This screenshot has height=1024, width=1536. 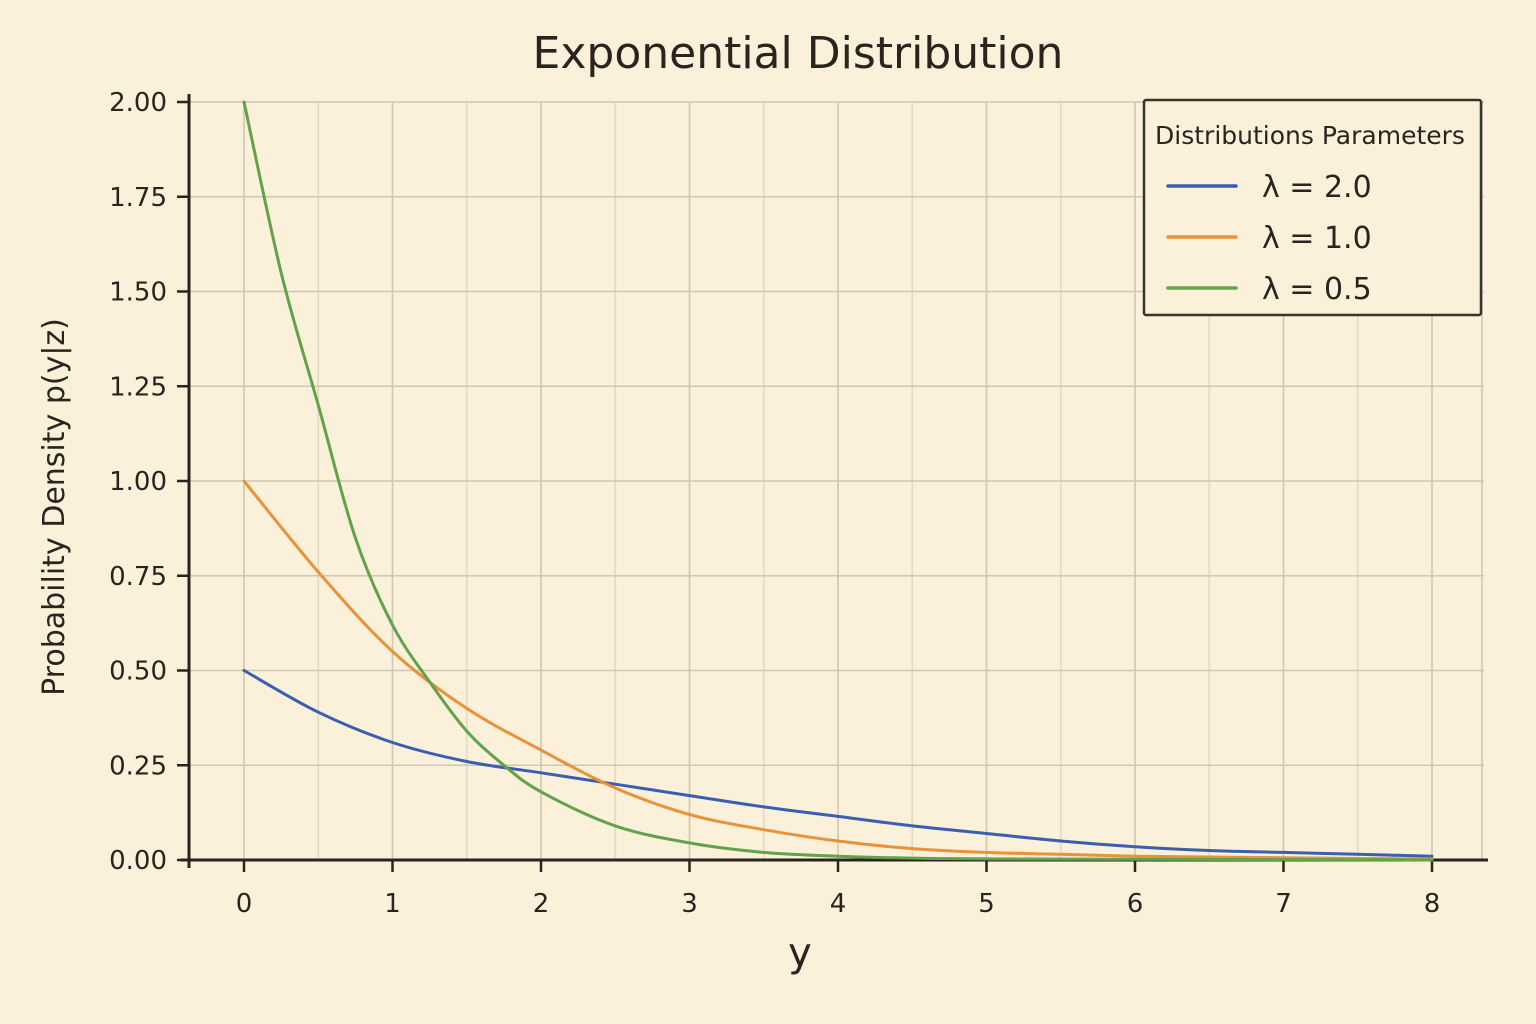 I want to click on legend-title: Distributions Parameters, so click(x=1310, y=135).